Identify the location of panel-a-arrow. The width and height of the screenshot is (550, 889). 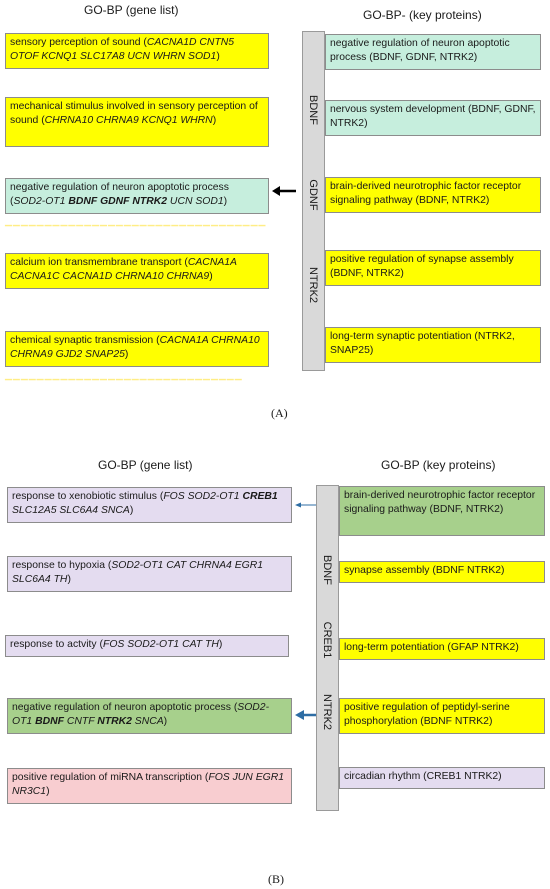
(284, 191).